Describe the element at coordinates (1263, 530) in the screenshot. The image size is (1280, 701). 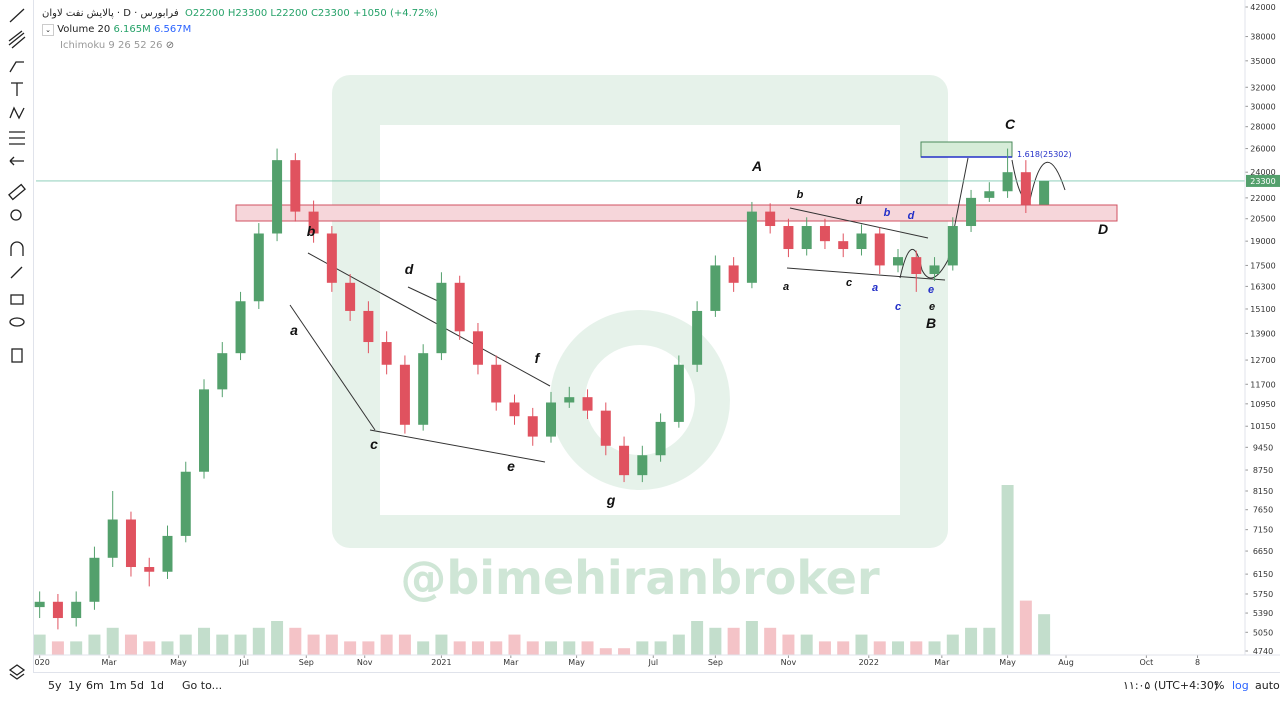
I see `y-tick-label: 7150` at that location.